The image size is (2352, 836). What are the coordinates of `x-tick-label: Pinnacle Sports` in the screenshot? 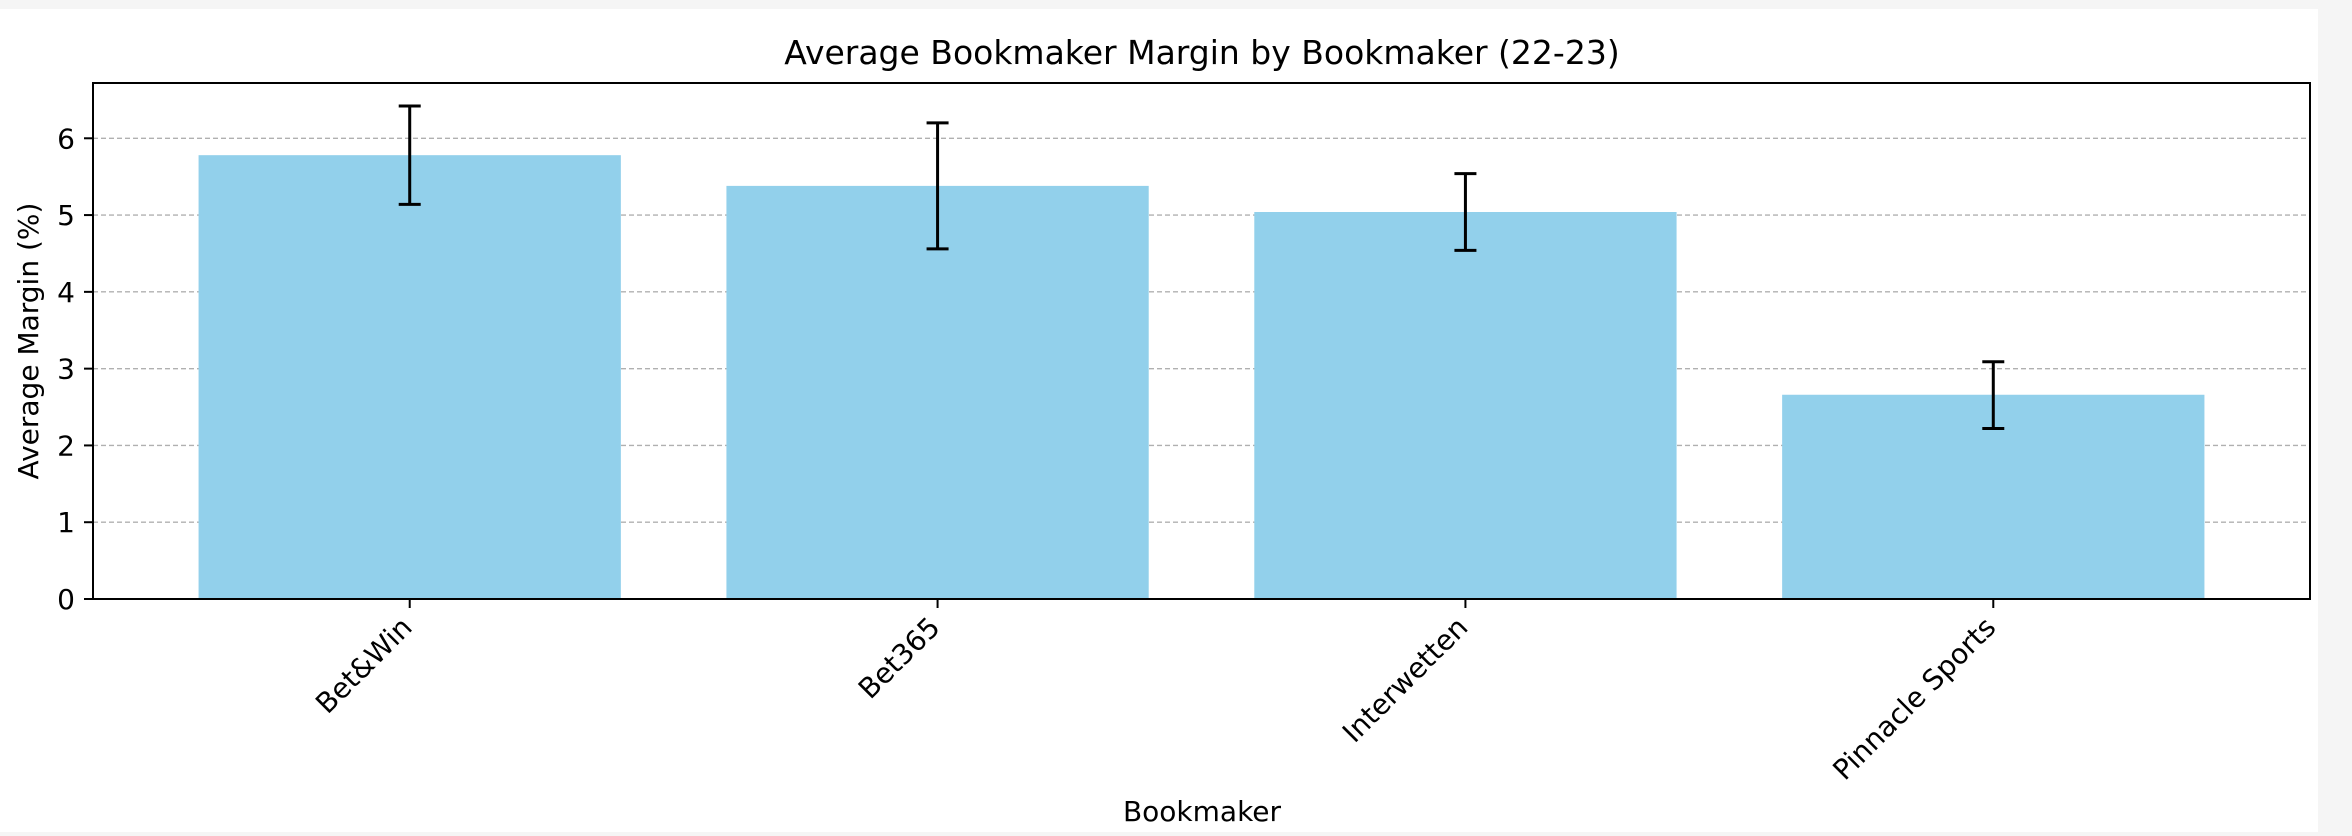 It's located at (1914, 699).